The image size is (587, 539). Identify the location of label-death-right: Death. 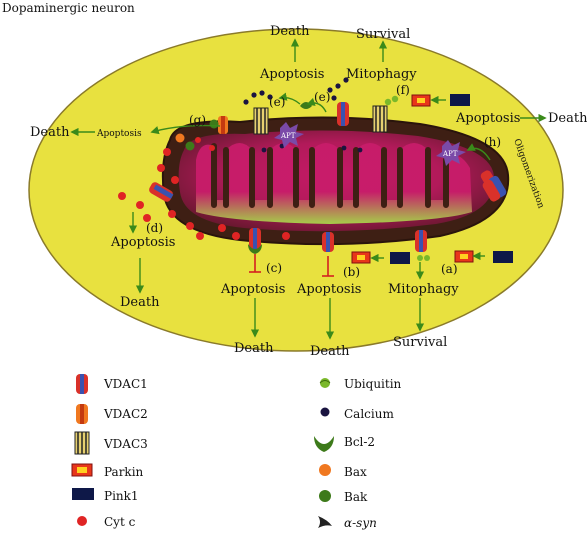
(567, 118).